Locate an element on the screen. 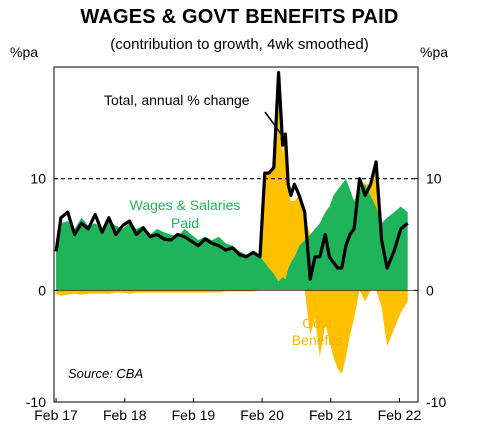 The width and height of the screenshot is (479, 444). y-tick-label-right: -10 is located at coordinates (436, 402).